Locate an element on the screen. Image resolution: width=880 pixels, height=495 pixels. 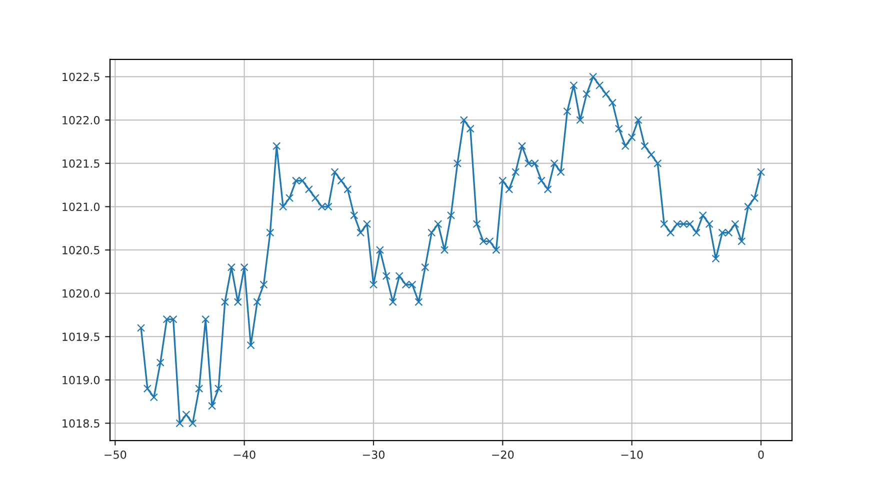
x-tick-label: −50 is located at coordinates (115, 454).